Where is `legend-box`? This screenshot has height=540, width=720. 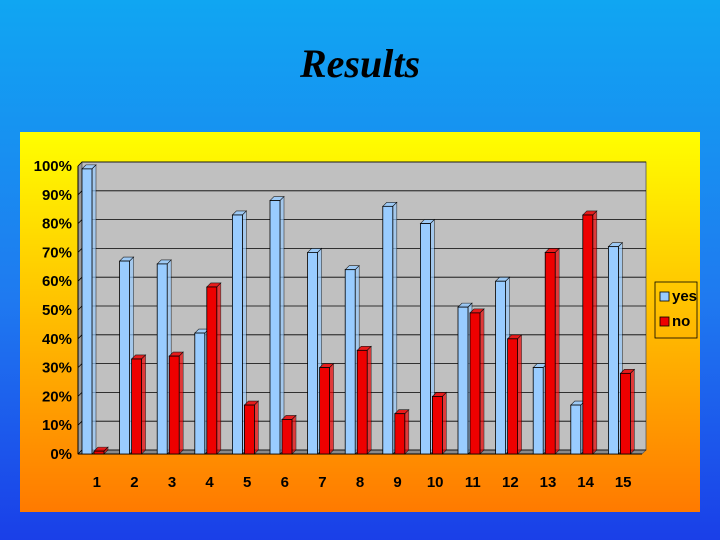
legend-box is located at coordinates (676, 310).